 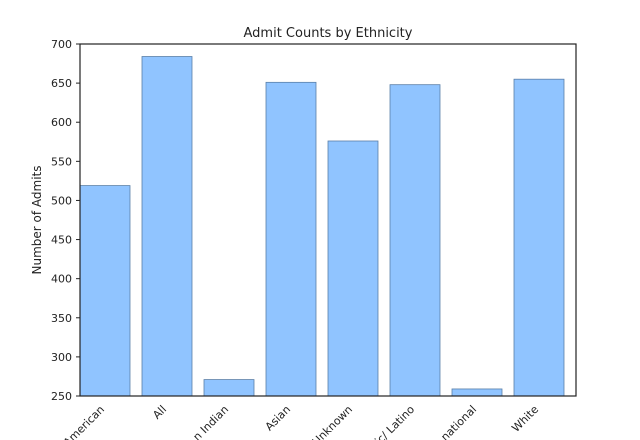 What do you see at coordinates (61, 357) in the screenshot?
I see `y-tick-label: 300` at bounding box center [61, 357].